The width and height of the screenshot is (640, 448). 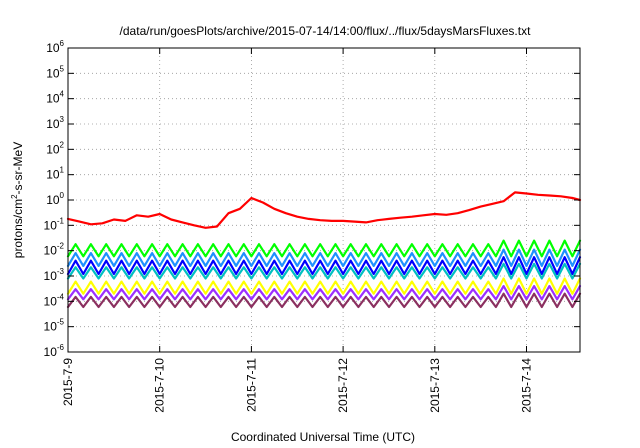 I want to click on y-tick-label: 10⁻⁶, so click(x=54, y=351).